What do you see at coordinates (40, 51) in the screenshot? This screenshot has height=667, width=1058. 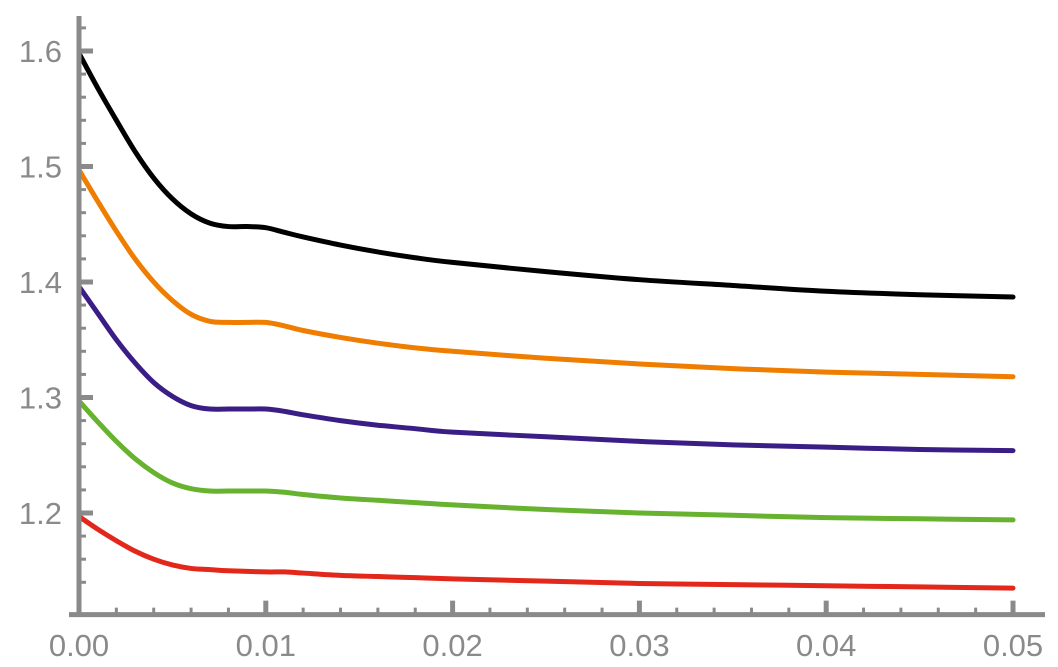 I see `y-tick-label: 1.6` at bounding box center [40, 51].